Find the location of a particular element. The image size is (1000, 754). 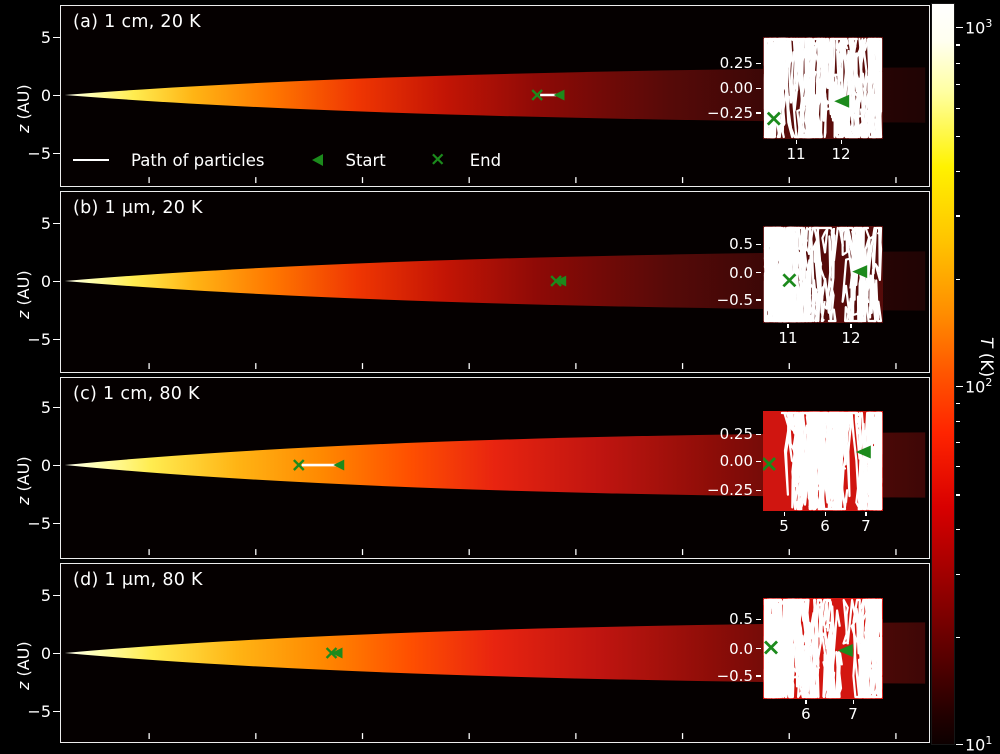

inset-zoom-plot: 6 7 0.5 0.0 −0.5 is located at coordinates (800, 660).